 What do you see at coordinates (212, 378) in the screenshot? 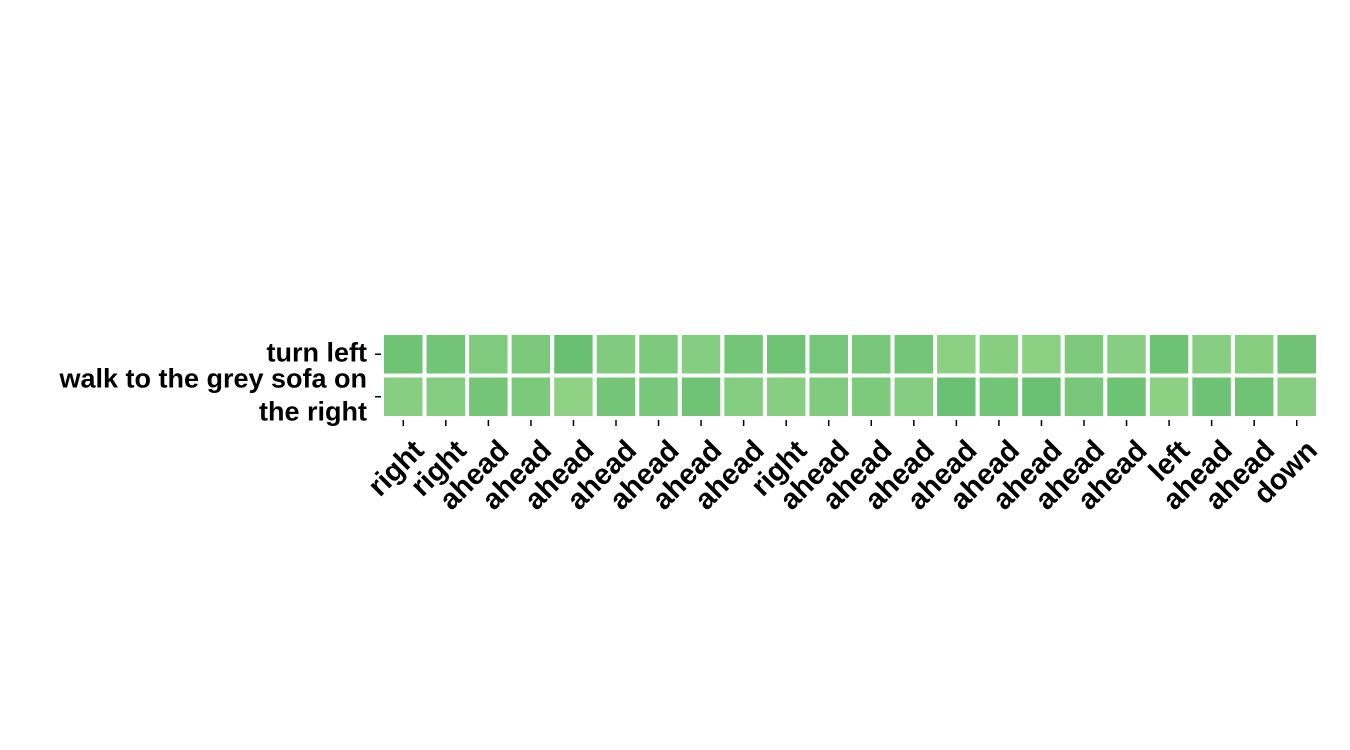
I see `row-label: walk to the grey sofa on` at bounding box center [212, 378].